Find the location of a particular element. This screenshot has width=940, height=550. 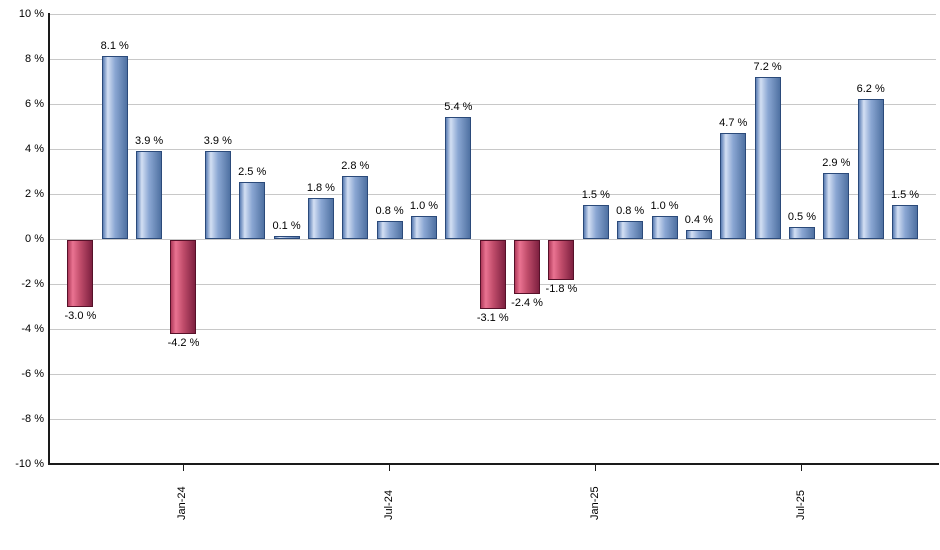

bar-value-label: 1.8 % is located at coordinates (320, 188).